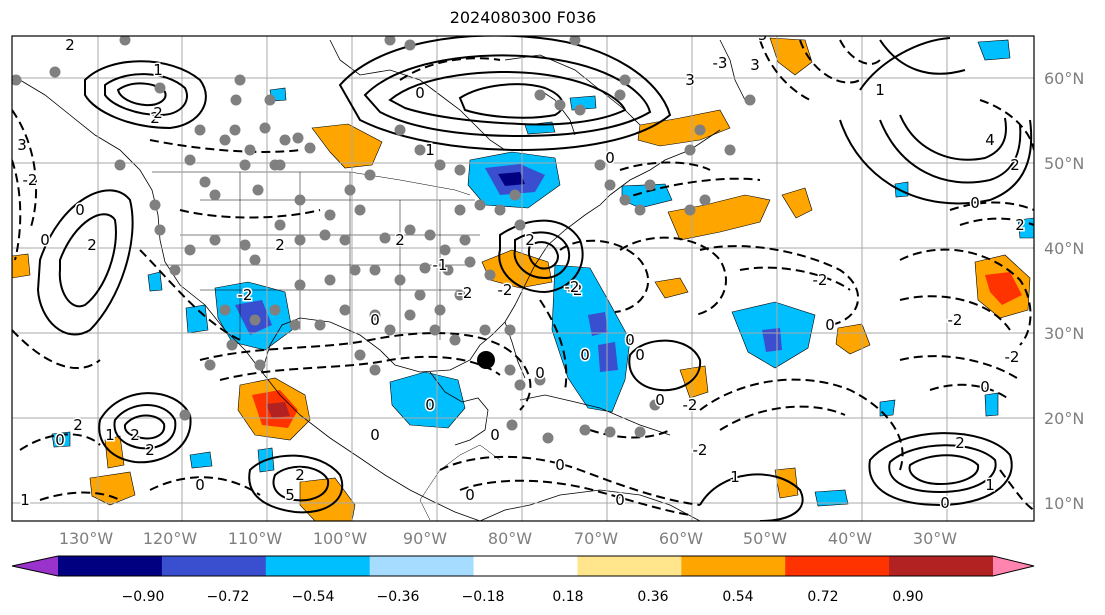  I want to click on colorbar-tick-label: 0.72, so click(822, 597).